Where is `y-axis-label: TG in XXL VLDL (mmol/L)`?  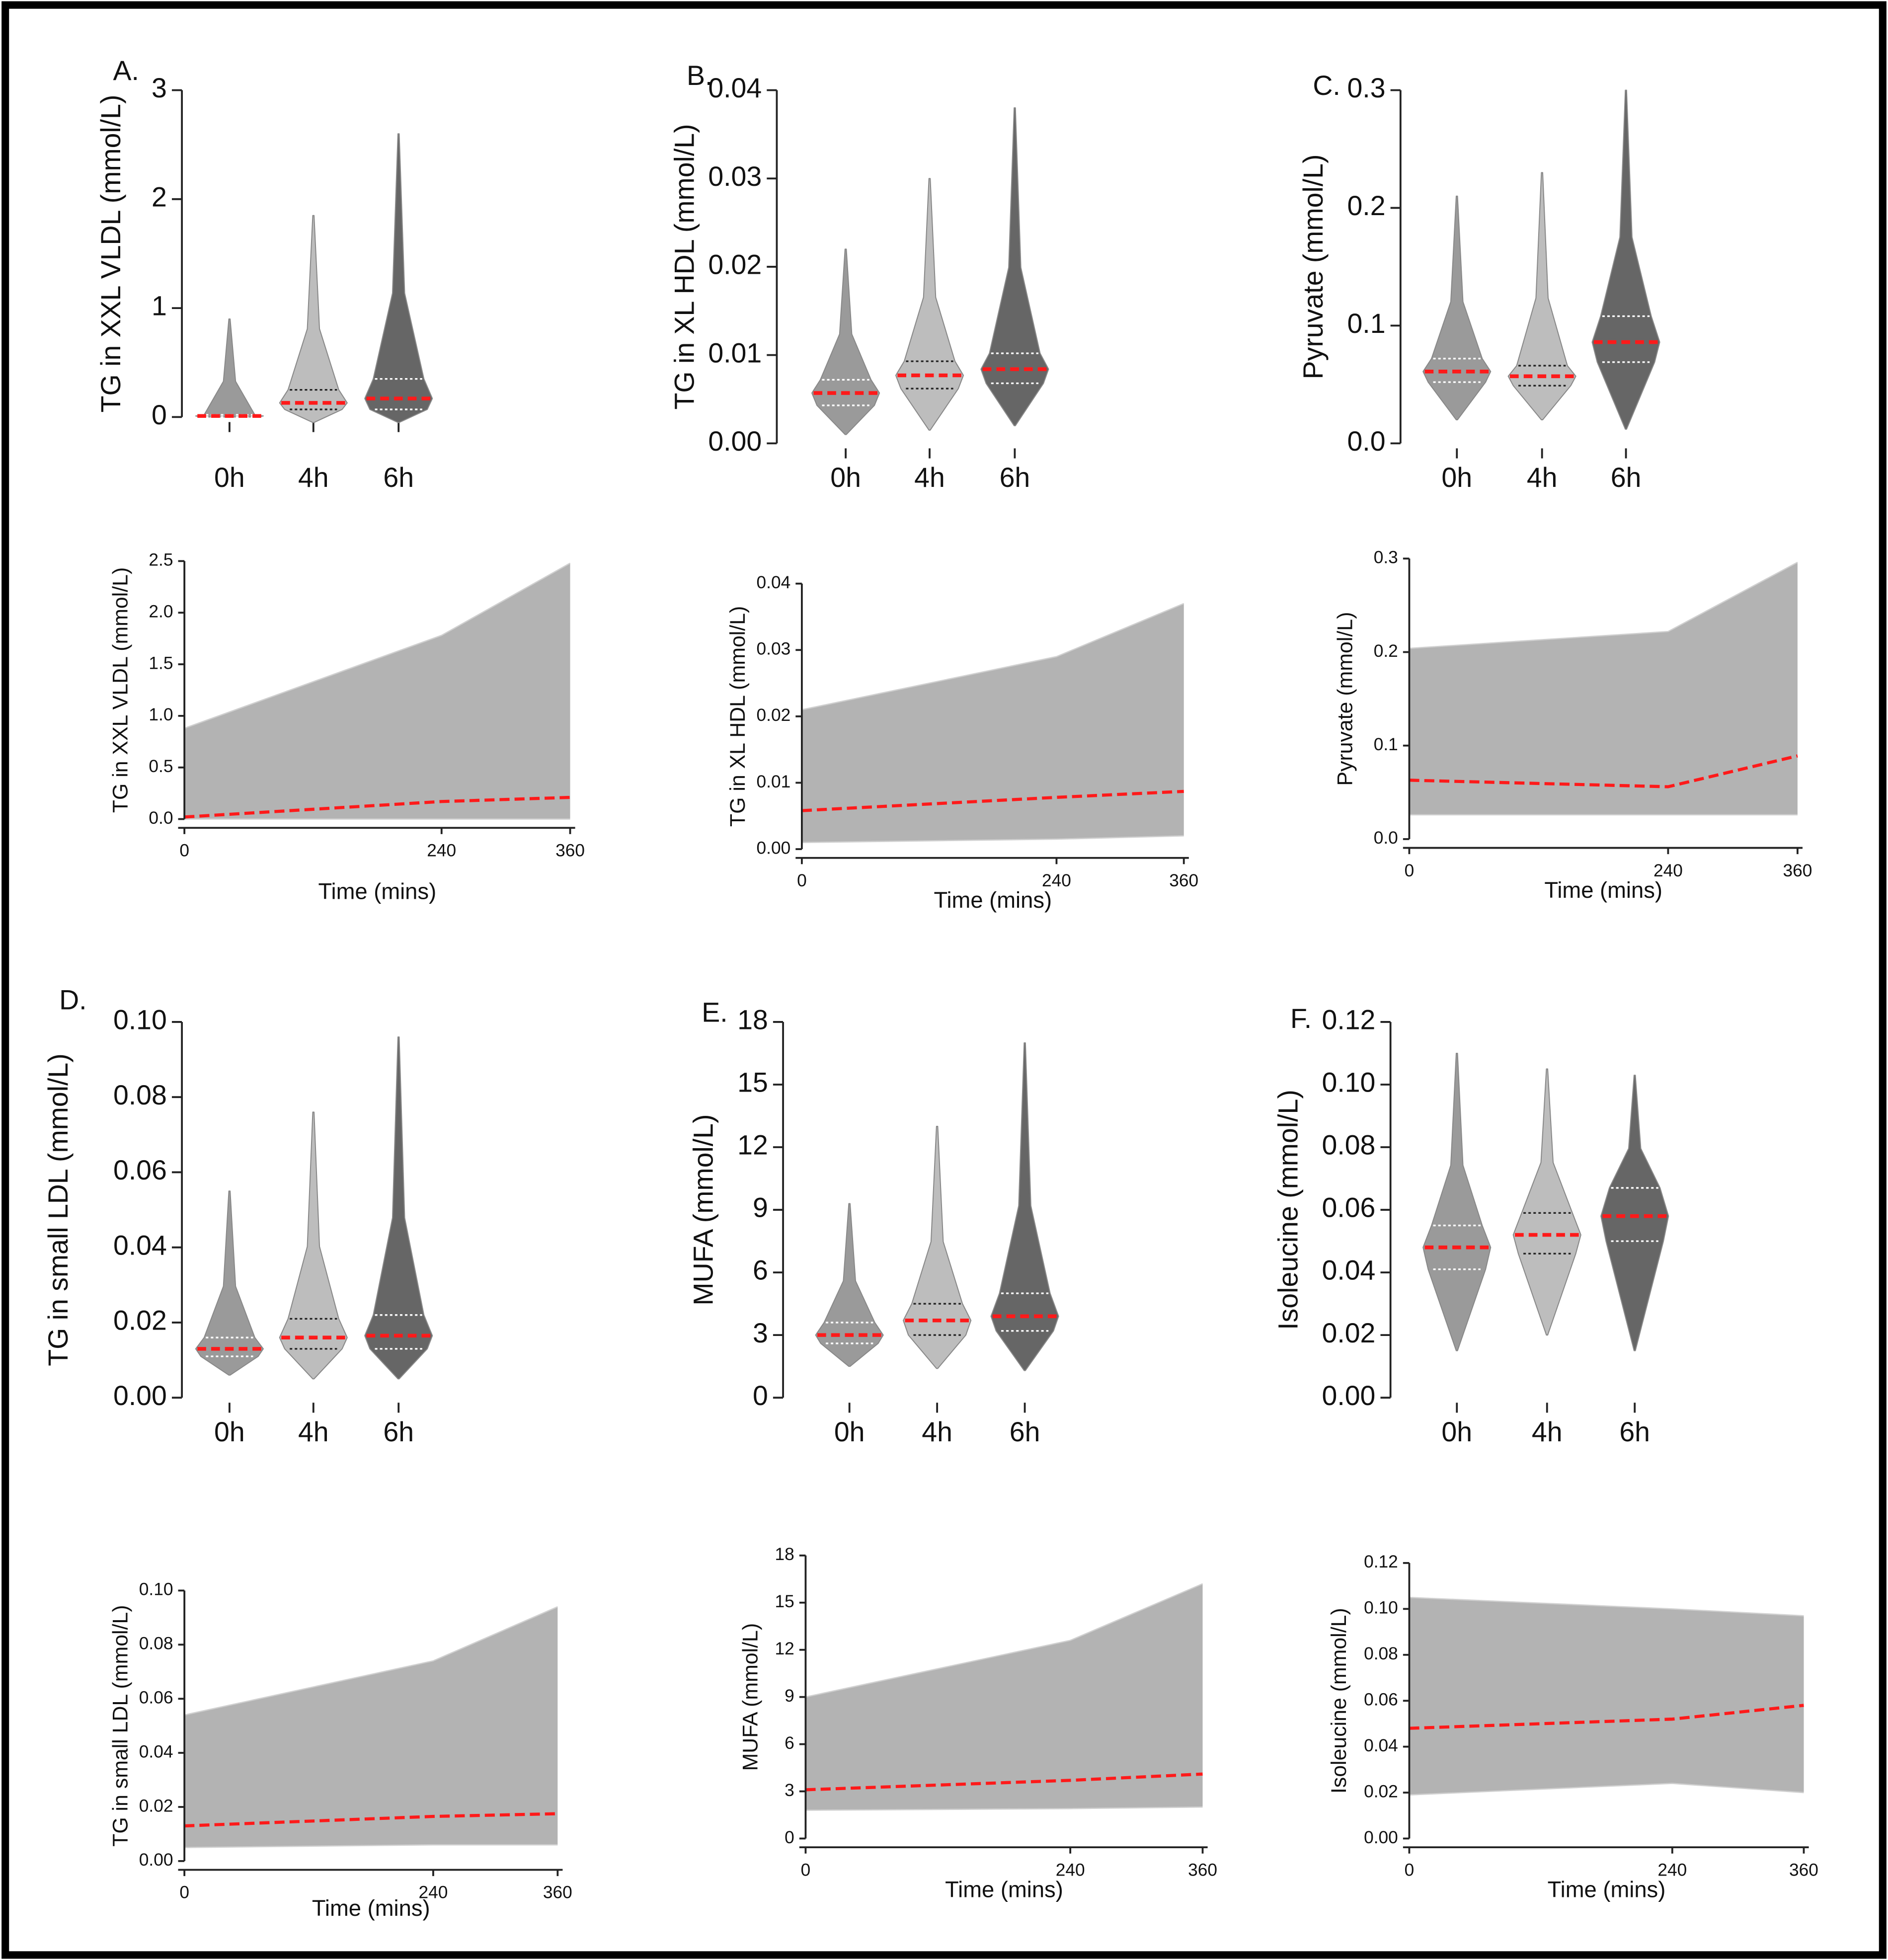 y-axis-label: TG in XXL VLDL (mmol/L) is located at coordinates (120, 690).